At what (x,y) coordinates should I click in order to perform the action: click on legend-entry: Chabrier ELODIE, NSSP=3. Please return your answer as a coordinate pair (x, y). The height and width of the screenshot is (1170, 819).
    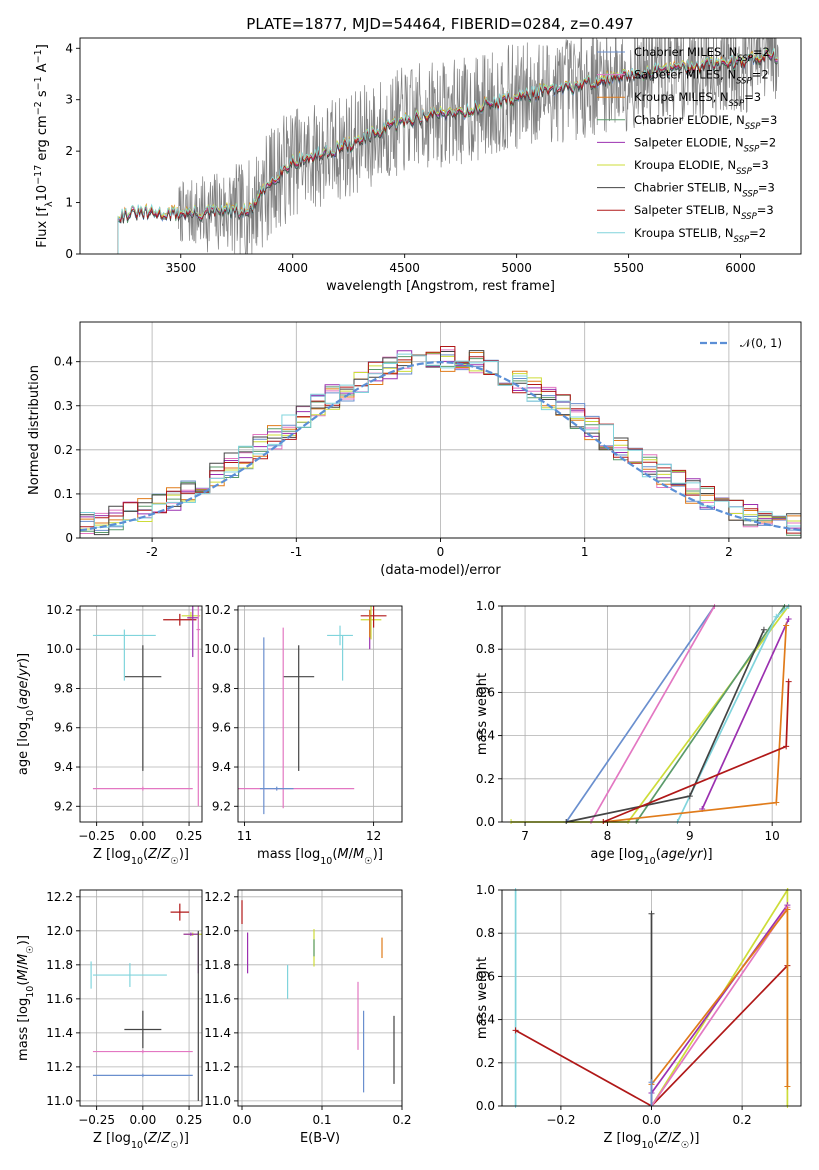
    Looking at the image, I should click on (705, 122).